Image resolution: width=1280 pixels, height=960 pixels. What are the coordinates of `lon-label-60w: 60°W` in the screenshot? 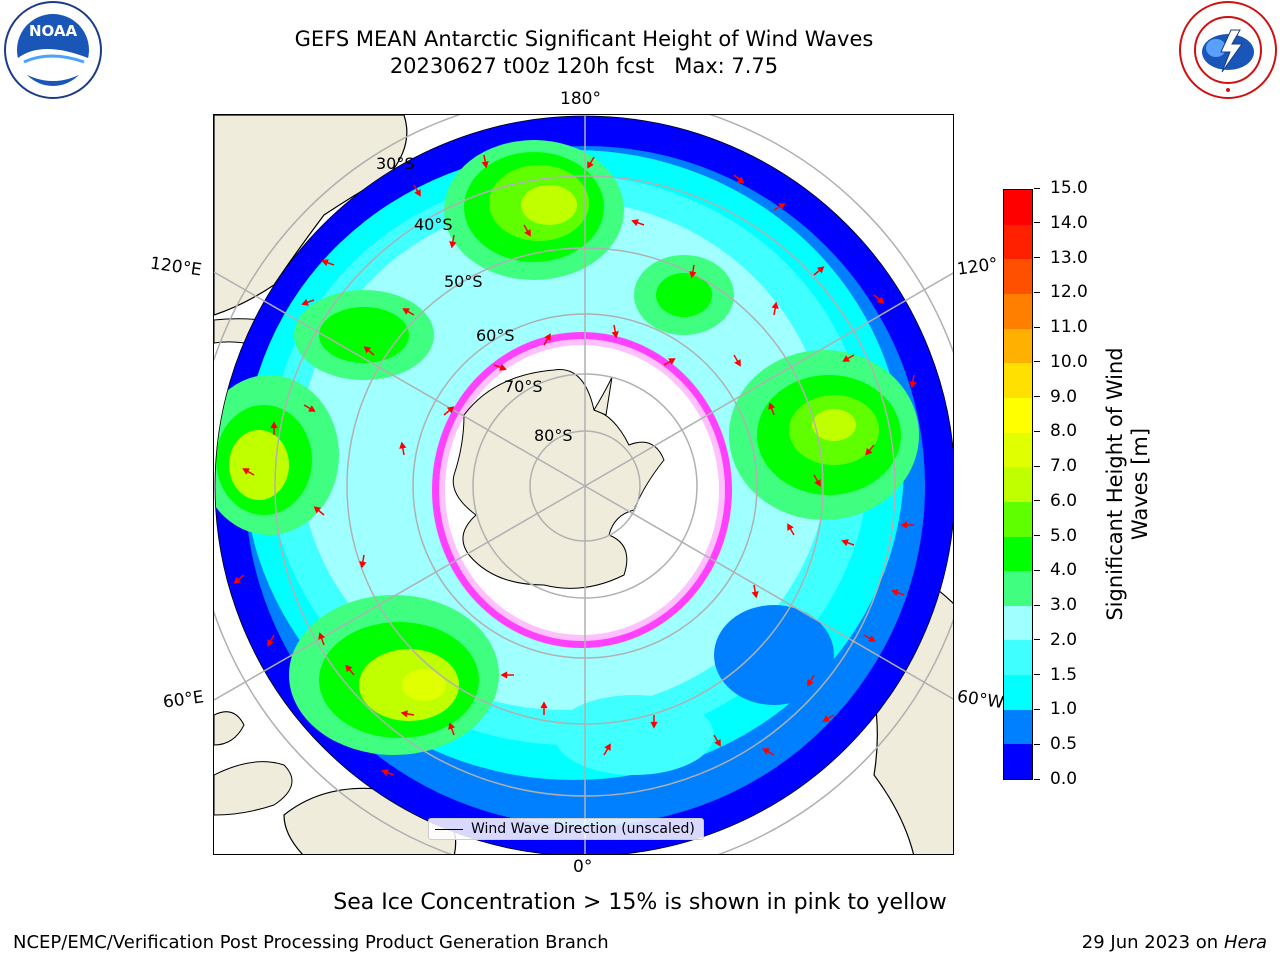 It's located at (980, 700).